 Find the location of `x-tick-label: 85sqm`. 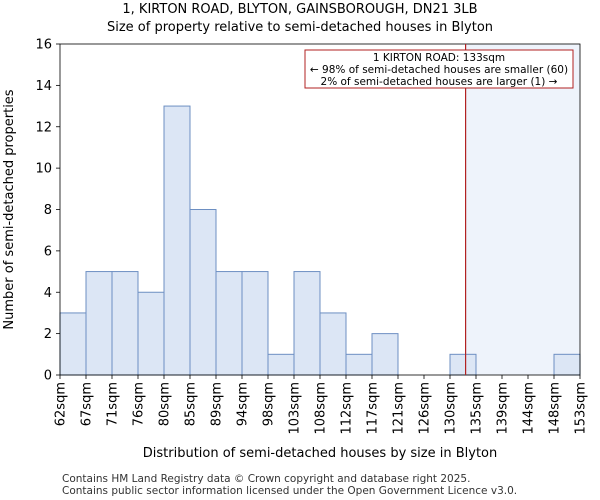

x-tick-label: 85sqm is located at coordinates (191, 404).